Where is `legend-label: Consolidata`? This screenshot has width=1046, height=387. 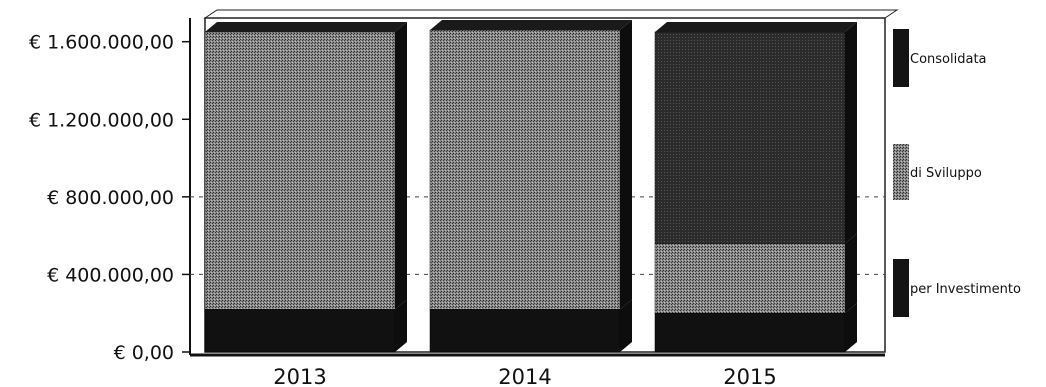 legend-label: Consolidata is located at coordinates (948, 59).